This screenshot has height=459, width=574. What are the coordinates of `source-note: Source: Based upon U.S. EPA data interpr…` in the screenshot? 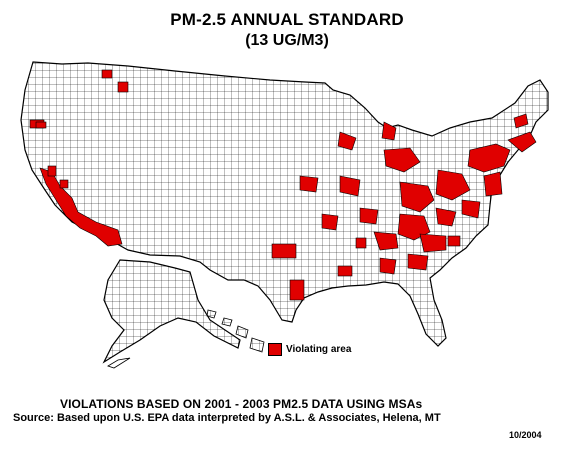 It's located at (227, 418).